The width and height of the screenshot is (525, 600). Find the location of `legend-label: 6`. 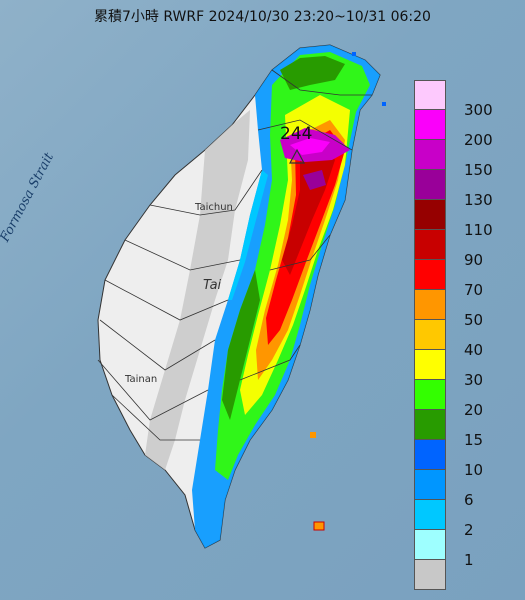

legend-label: 6 is located at coordinates (469, 500).